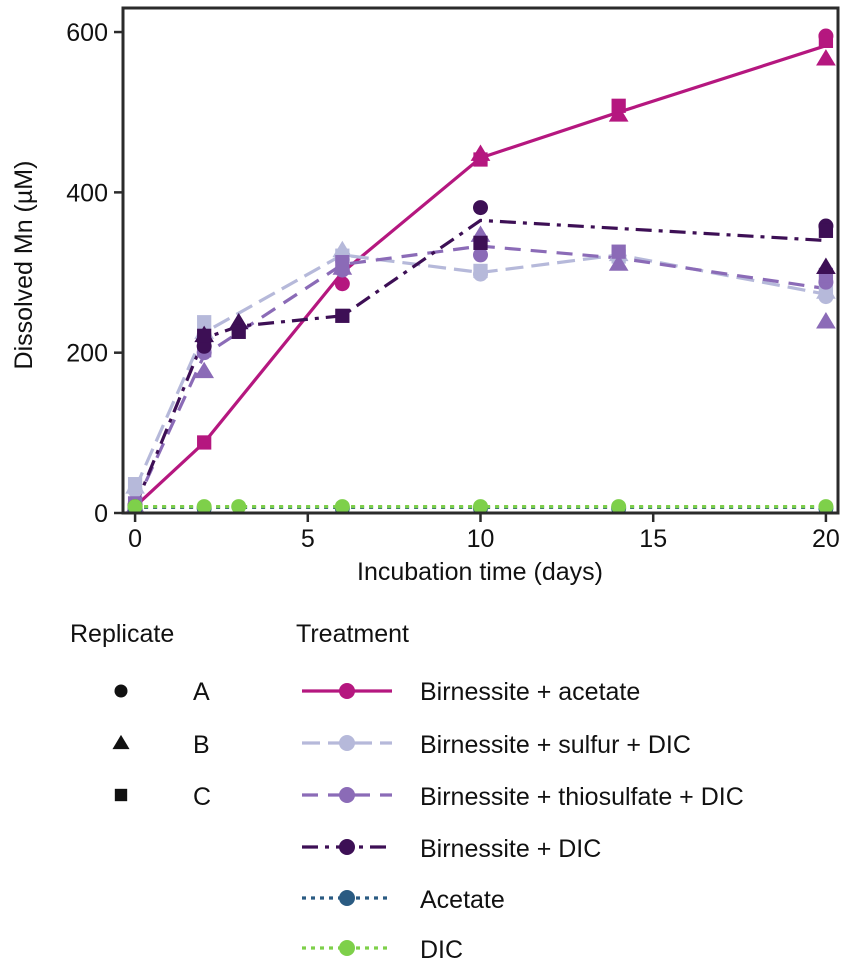 This screenshot has height=973, width=851. I want to click on legend-replicate-marker-c, so click(121, 795).